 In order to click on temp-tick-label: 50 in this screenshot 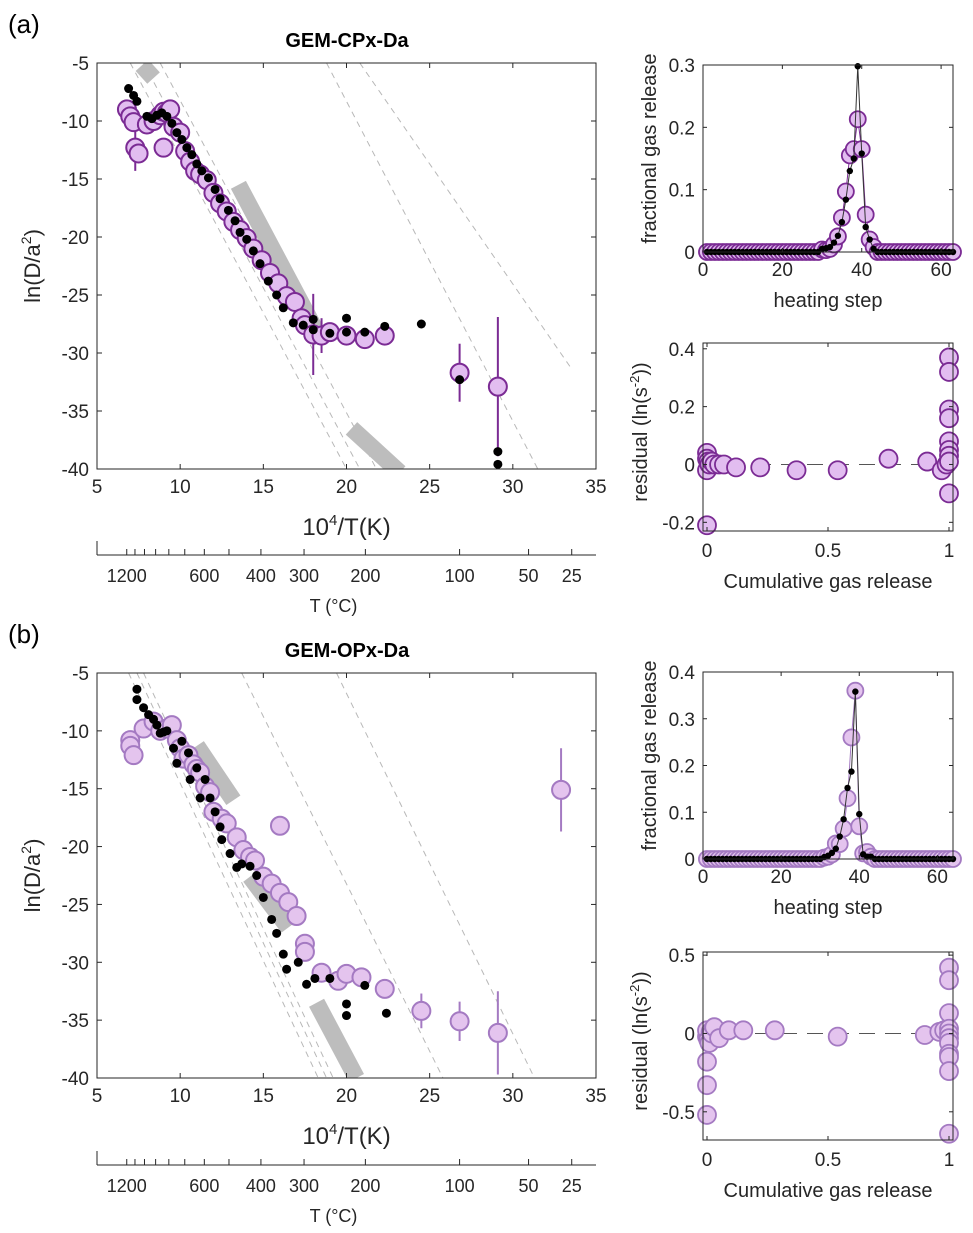, I will do `click(529, 576)`.